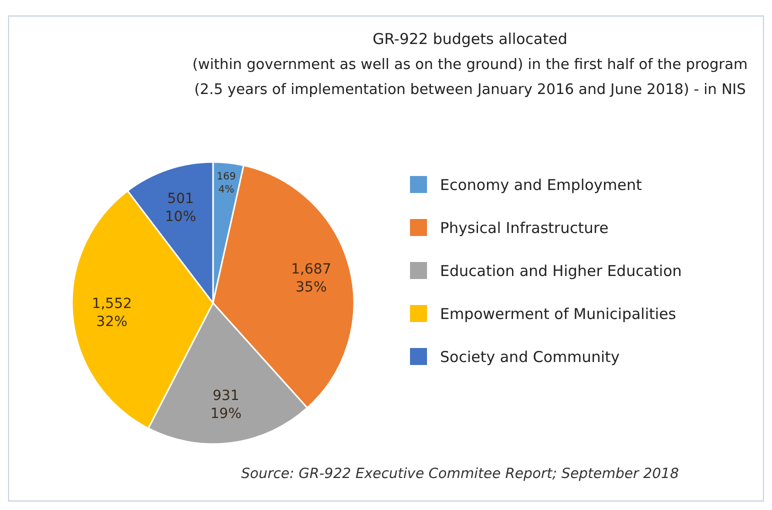 The width and height of the screenshot is (772, 510). I want to click on chart-title: GR-922 budgets allocated (within government as well as on the ground) in the first half of the program (2.5 years of implementation between January 2016 and June 2018) - in NIS, so click(470, 64).